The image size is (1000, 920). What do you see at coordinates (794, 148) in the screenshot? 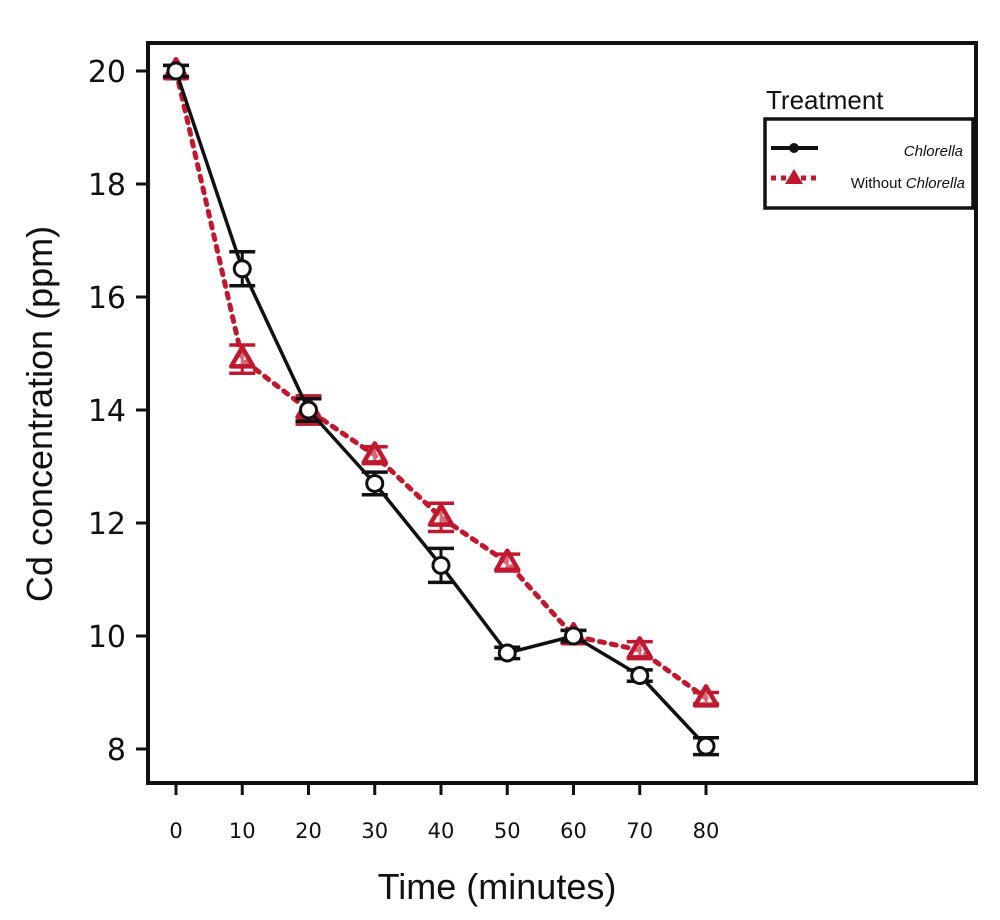
I see `legend-marker-chlorella` at bounding box center [794, 148].